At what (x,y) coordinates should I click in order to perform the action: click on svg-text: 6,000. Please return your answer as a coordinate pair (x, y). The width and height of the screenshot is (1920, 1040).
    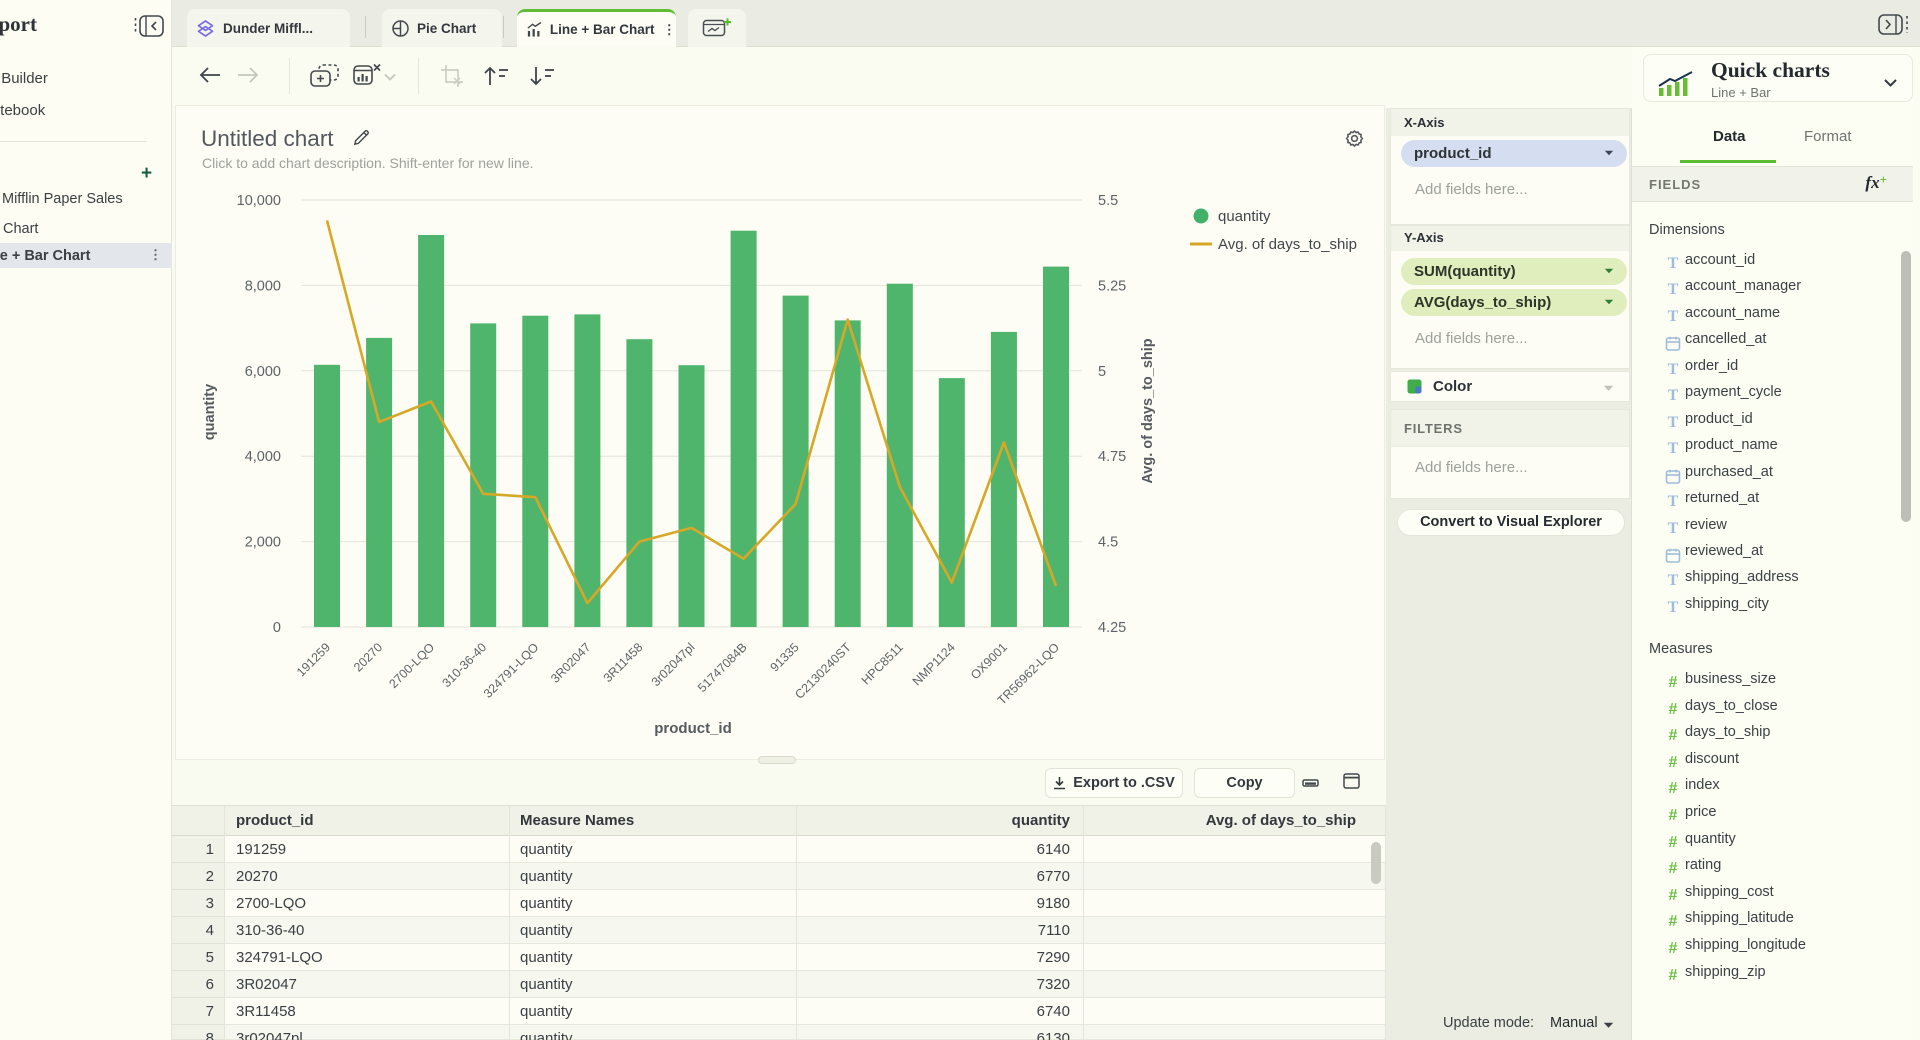
    Looking at the image, I should click on (263, 372).